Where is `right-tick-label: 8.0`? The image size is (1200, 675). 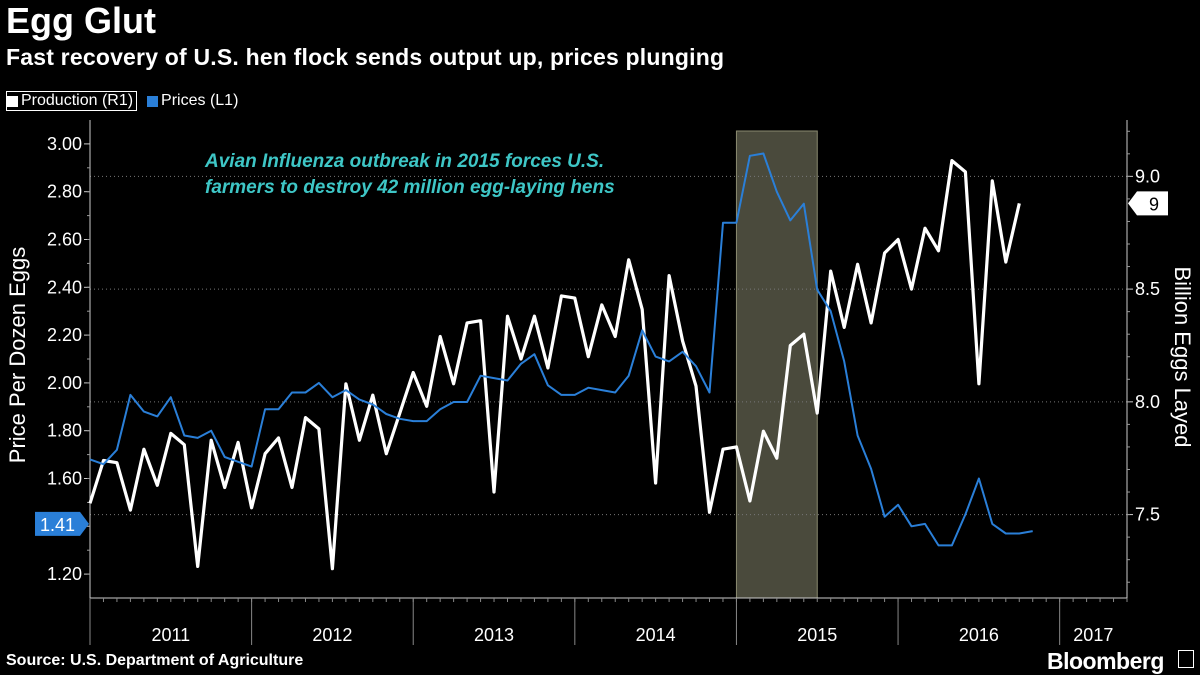 right-tick-label: 8.0 is located at coordinates (1147, 402).